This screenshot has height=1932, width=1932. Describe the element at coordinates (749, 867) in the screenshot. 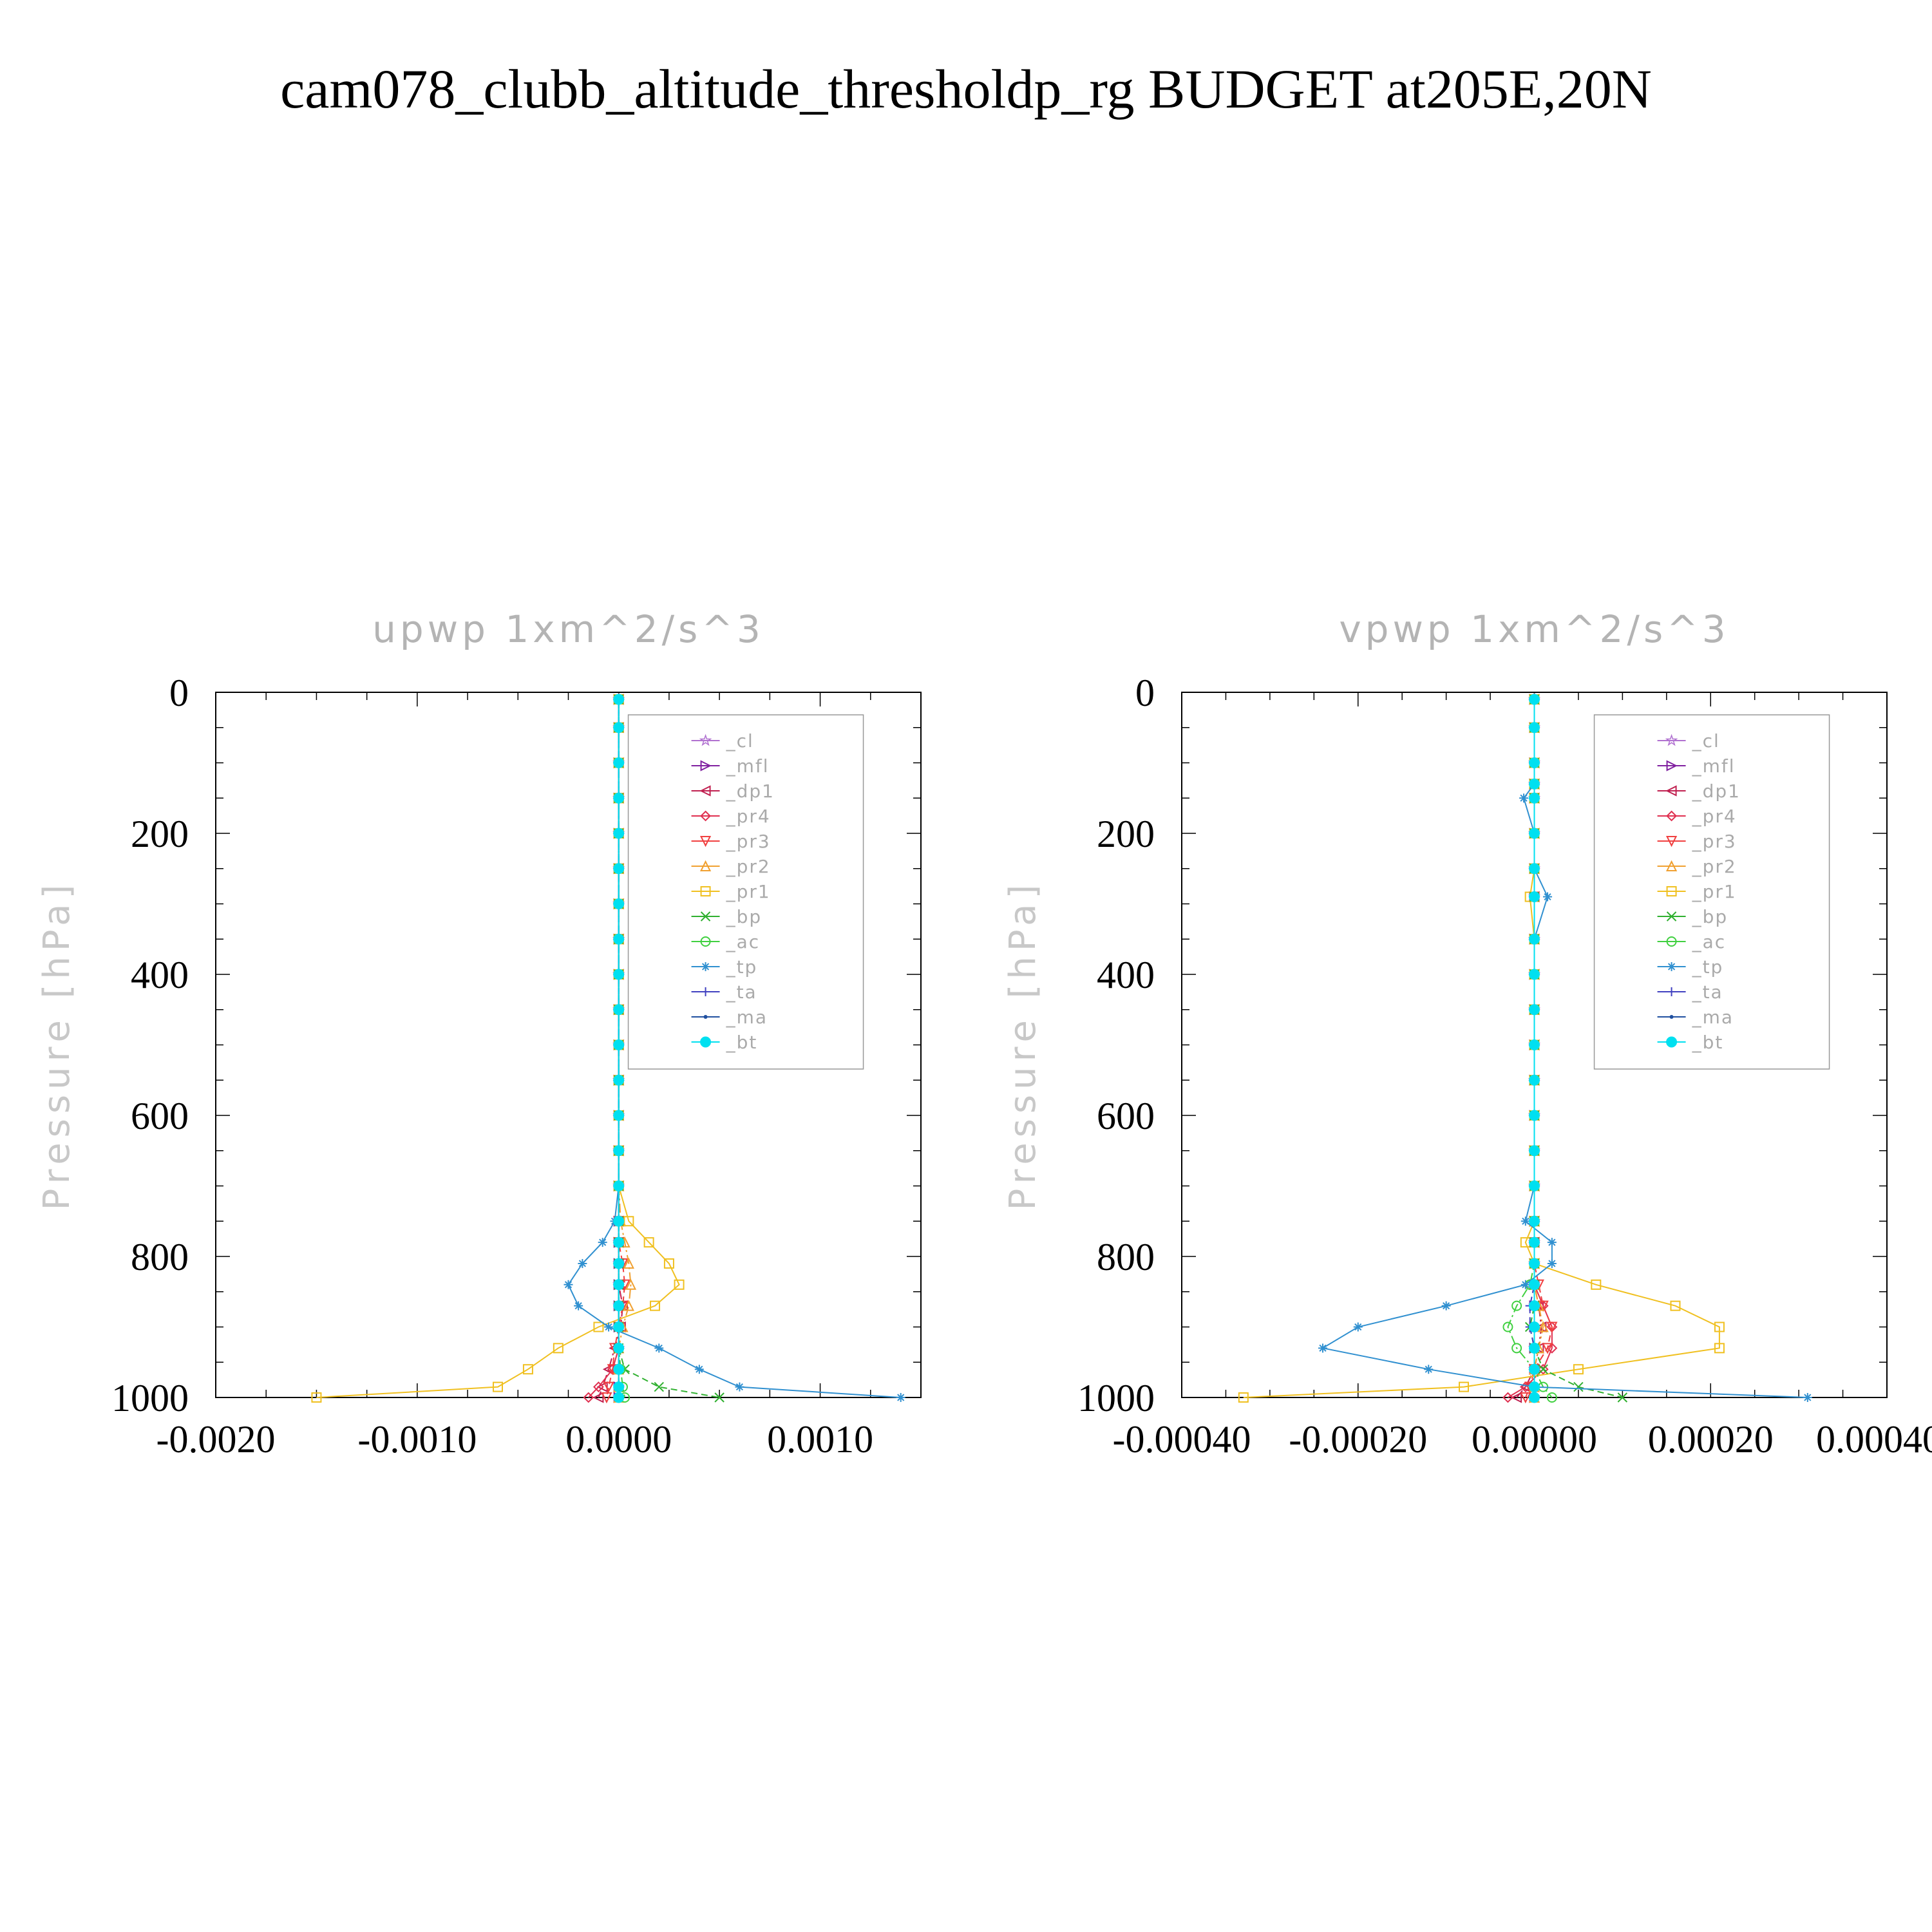

I see `legend-label: _pr2` at that location.